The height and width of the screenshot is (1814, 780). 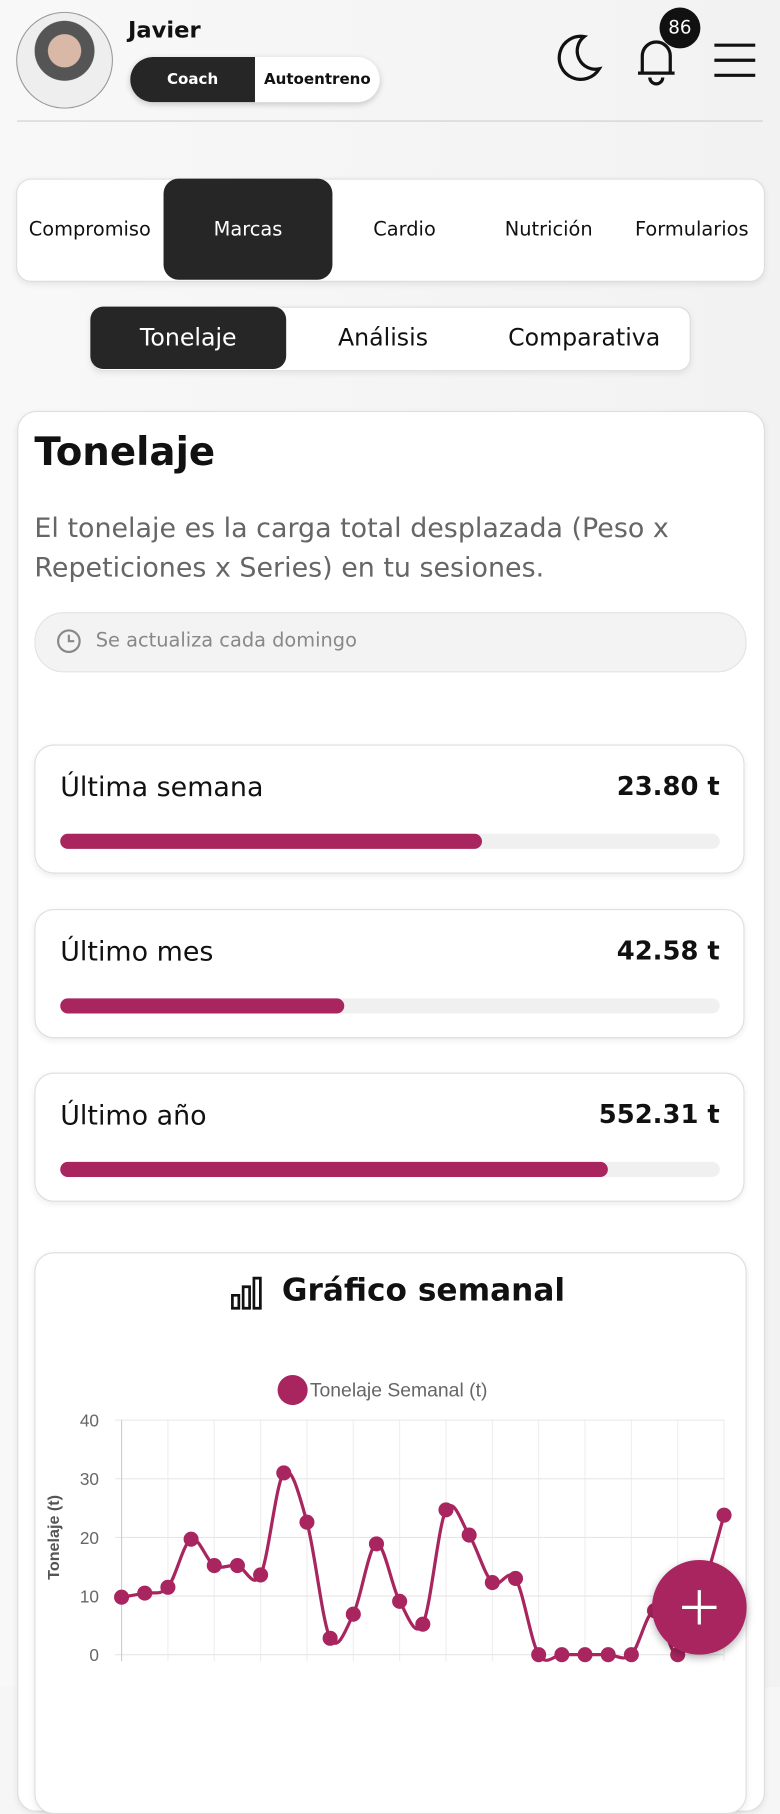 I want to click on badge: 86, so click(x=680, y=28).